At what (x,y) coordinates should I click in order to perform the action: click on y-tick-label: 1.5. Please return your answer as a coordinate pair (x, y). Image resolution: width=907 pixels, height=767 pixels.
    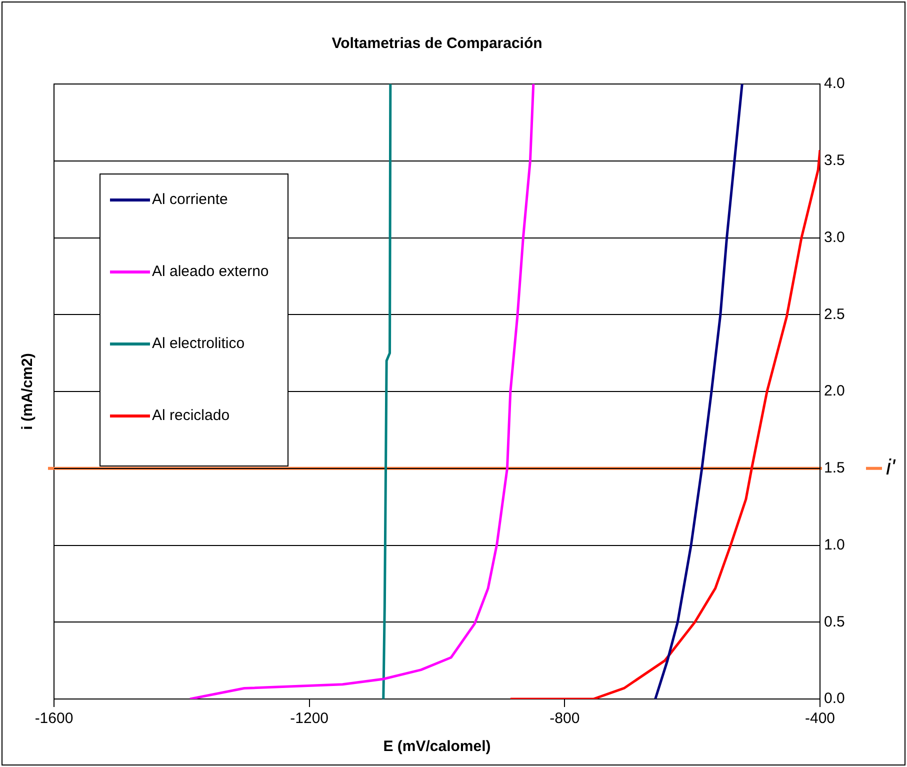
    Looking at the image, I should click on (834, 468).